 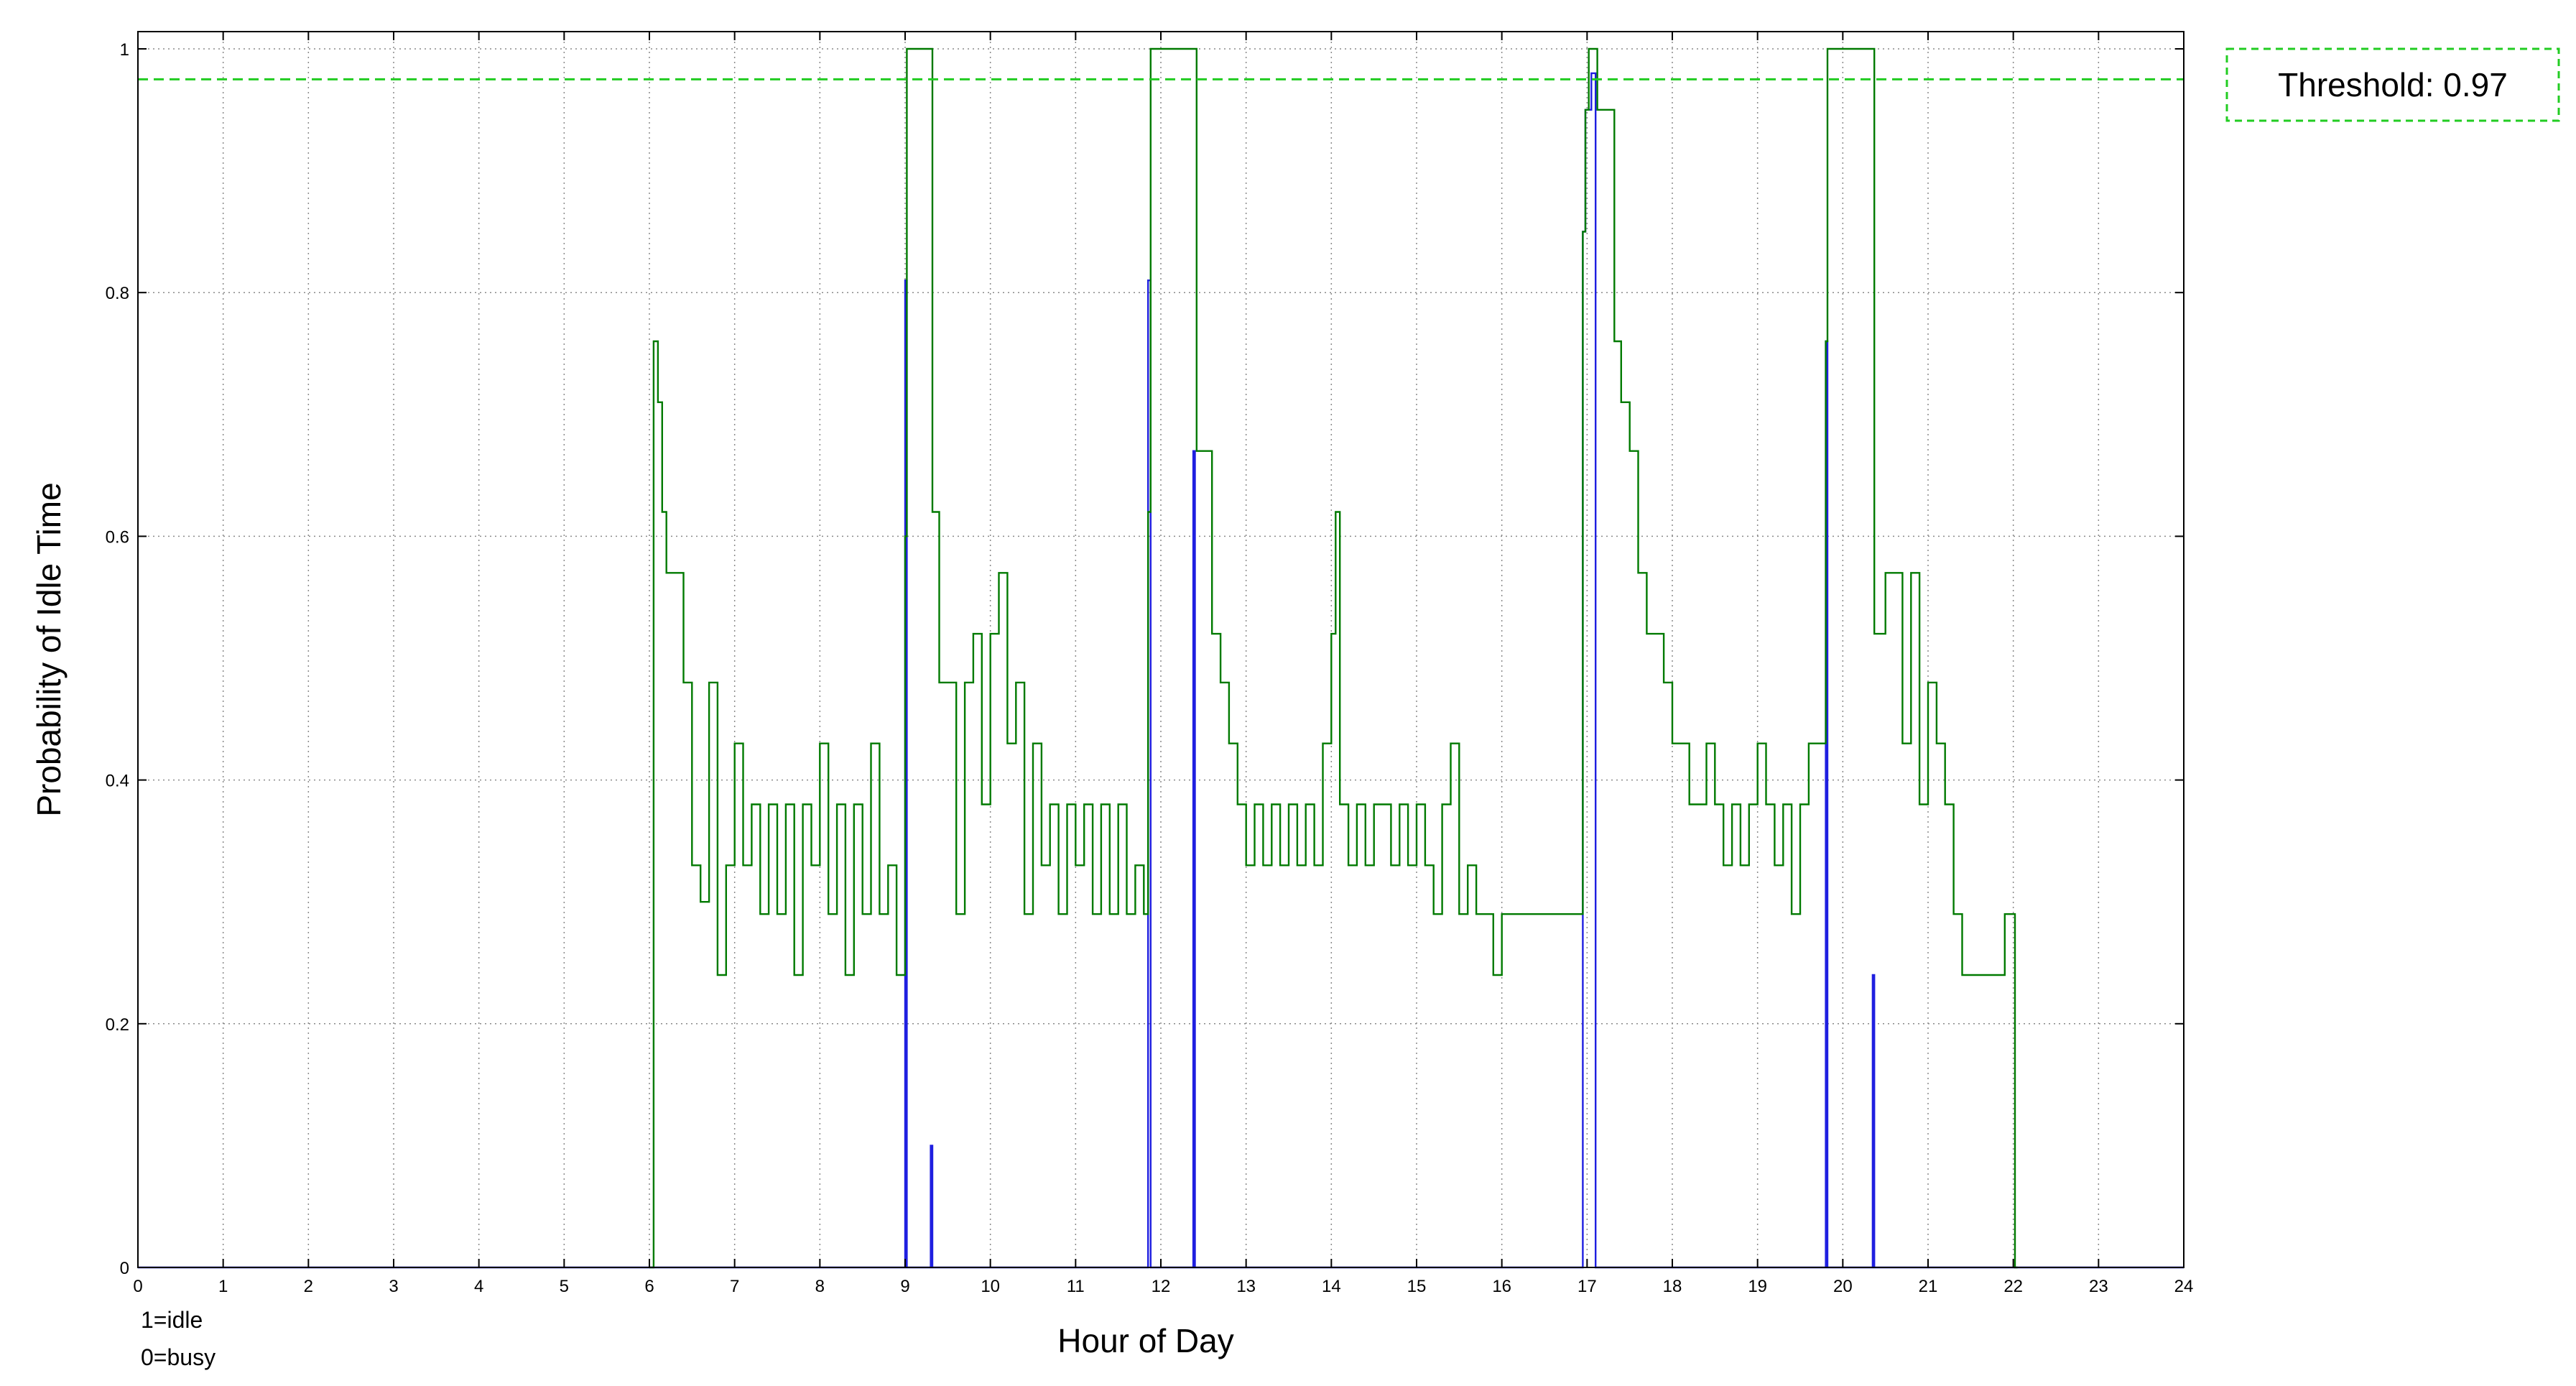 I want to click on y-axis-title: Probability of Idle Time, so click(x=49, y=649).